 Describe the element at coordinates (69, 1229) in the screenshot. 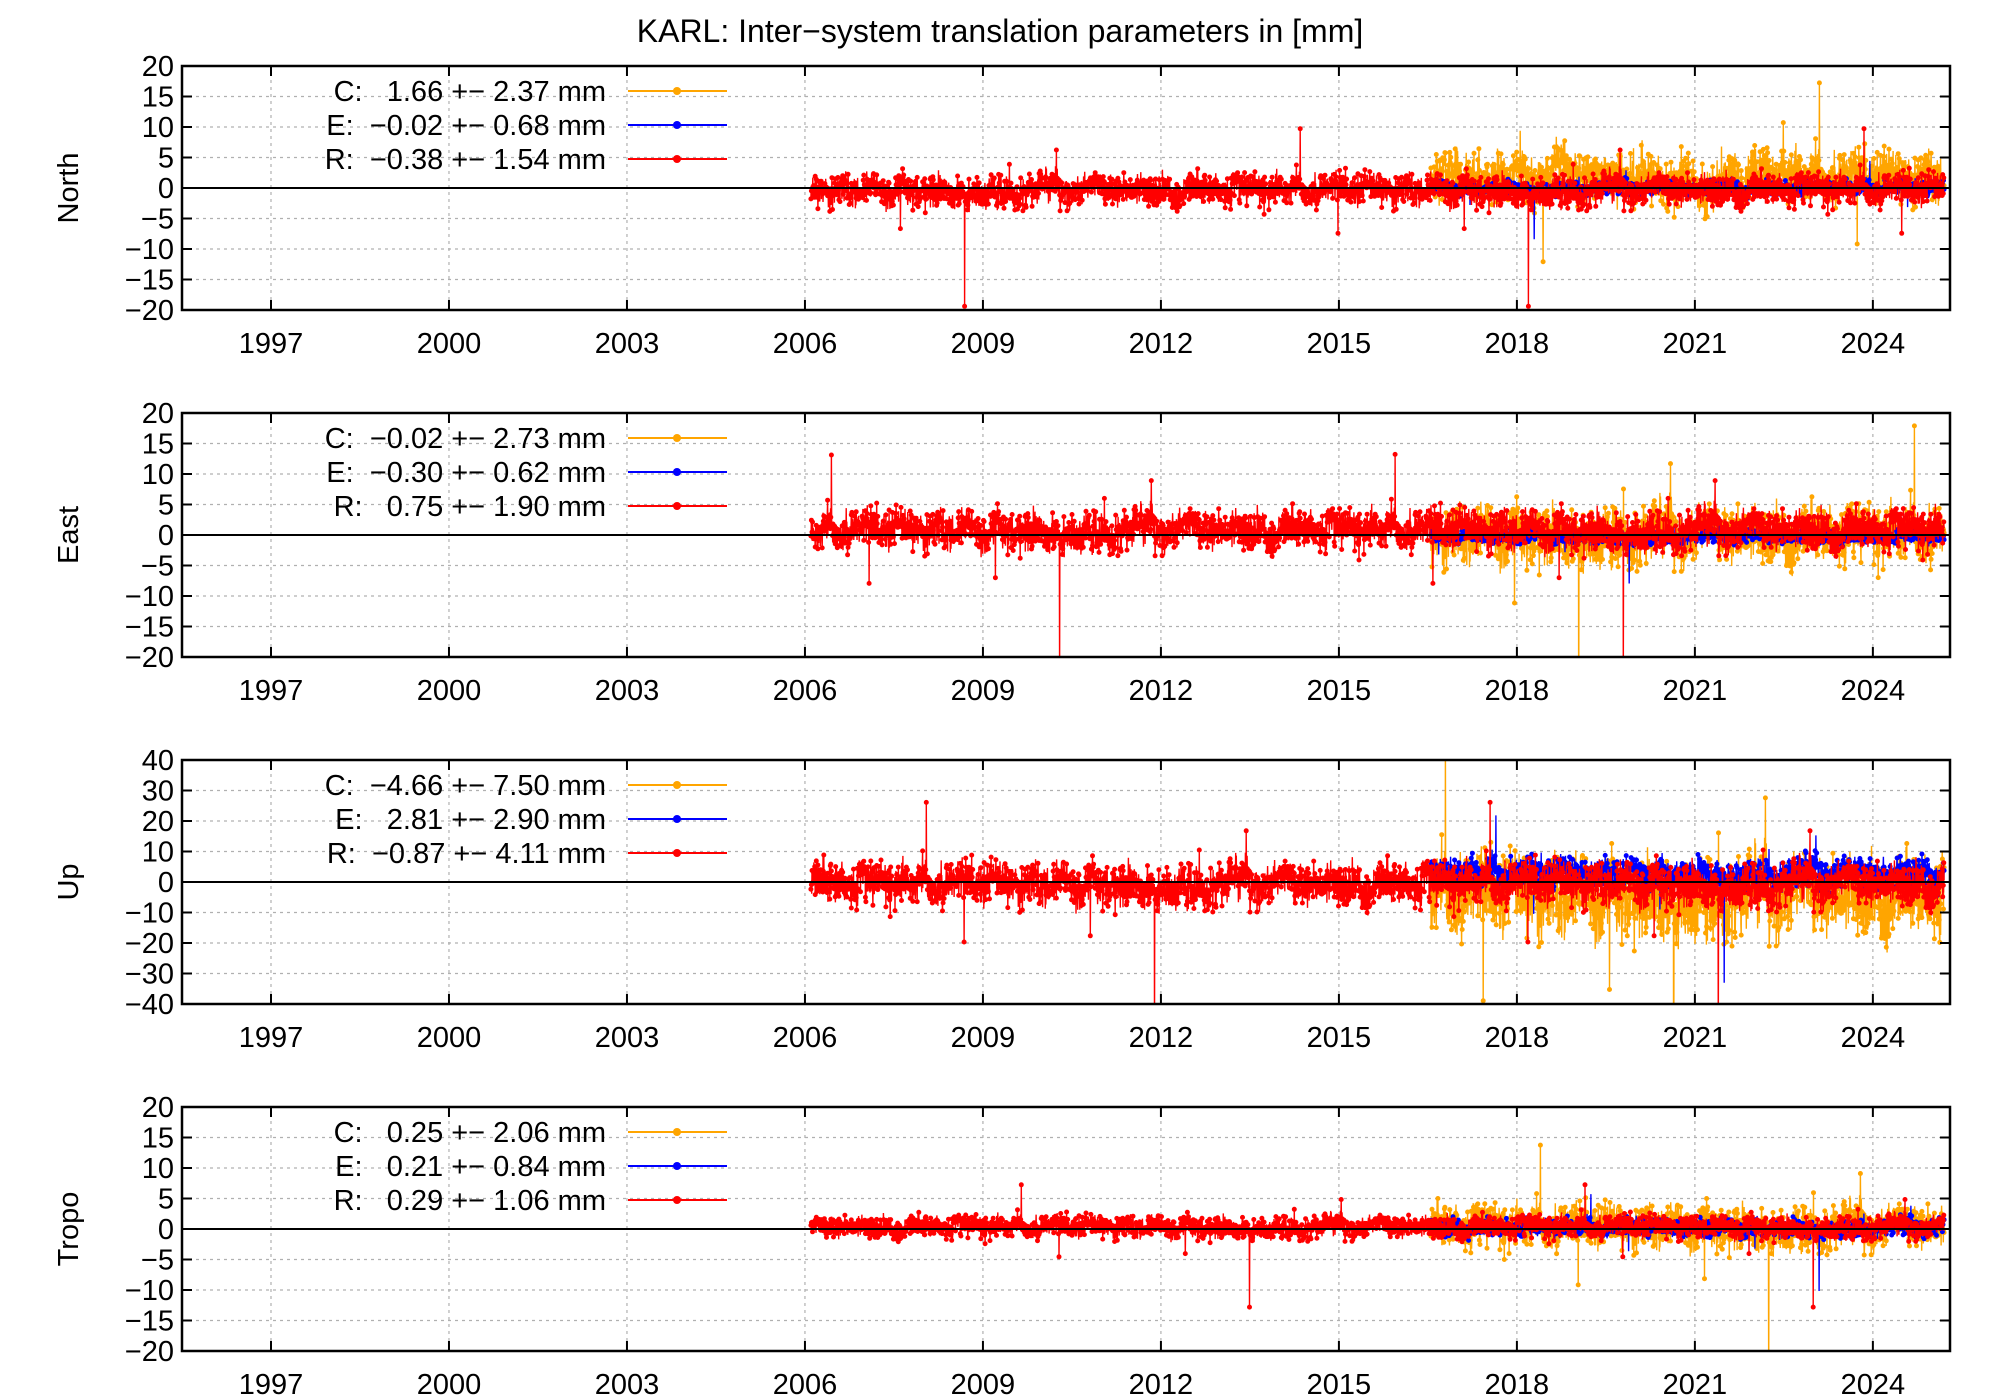

I see `y-axis-label: Tropo` at that location.